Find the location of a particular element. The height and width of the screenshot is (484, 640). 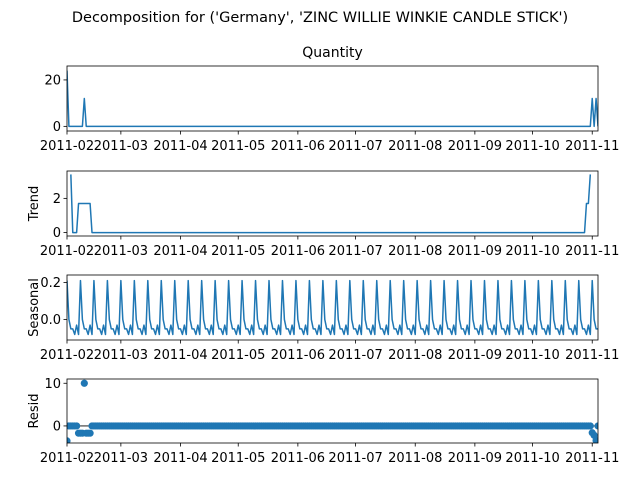

y-tick-label: 2 is located at coordinates (57, 199).